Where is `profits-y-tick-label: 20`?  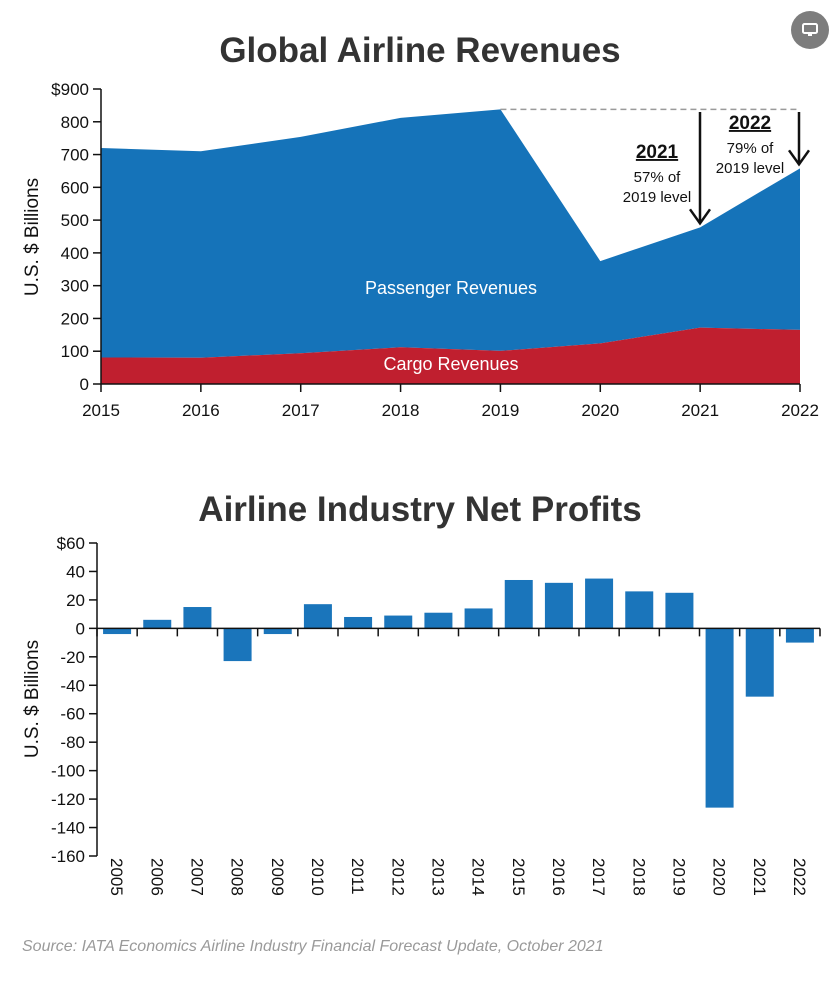 profits-y-tick-label: 20 is located at coordinates (75, 600).